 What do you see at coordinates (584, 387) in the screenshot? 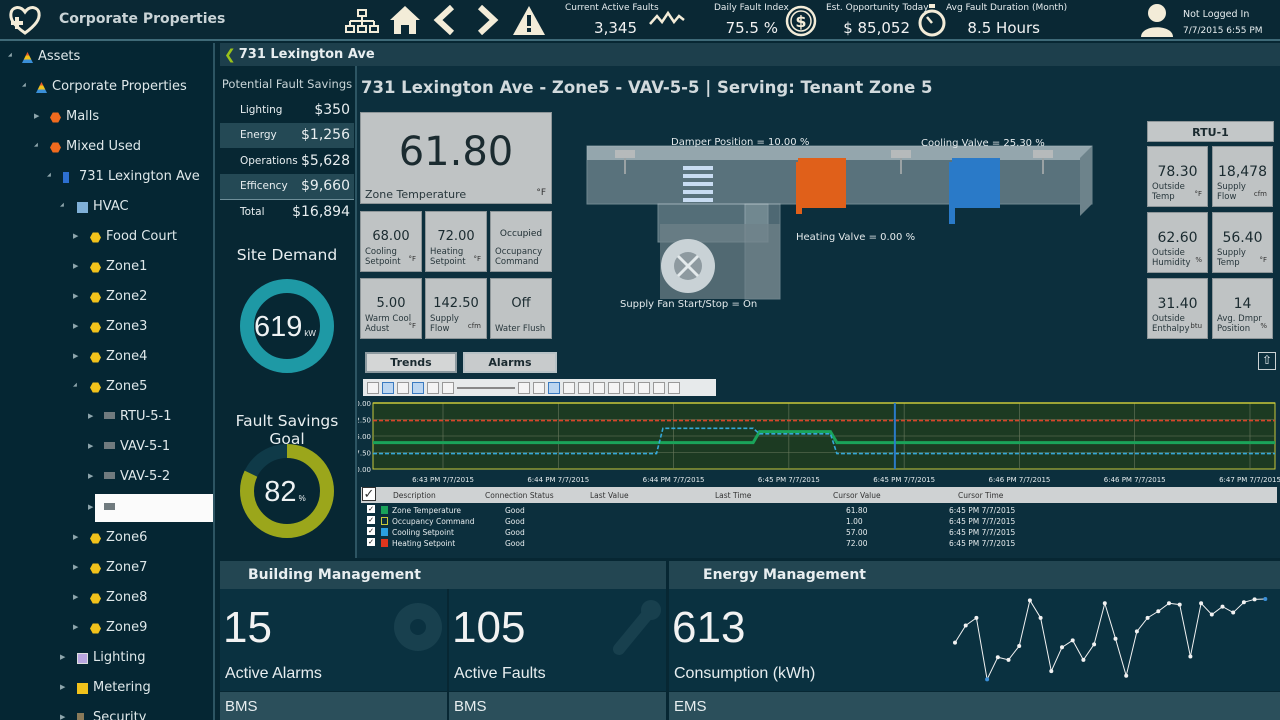
I see `refresh-icon` at bounding box center [584, 387].